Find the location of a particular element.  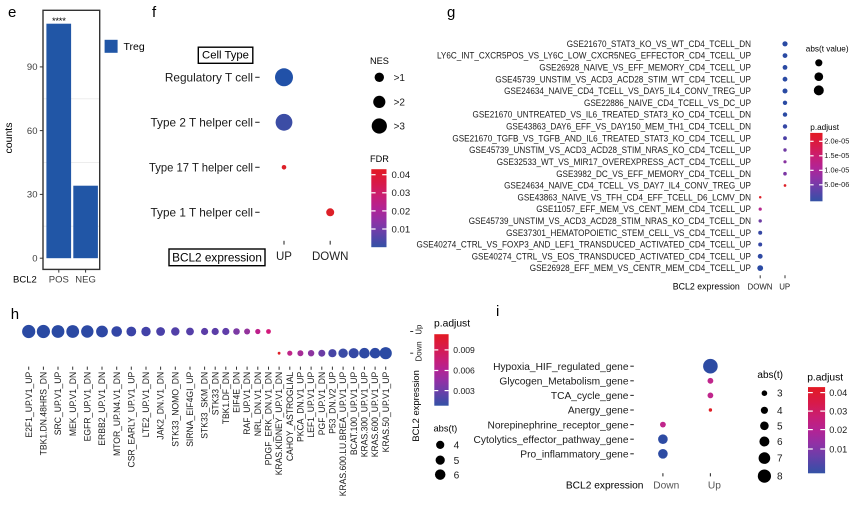

svg-text: CSR_EARLY_UP.V1_UP is located at coordinates (131, 420).